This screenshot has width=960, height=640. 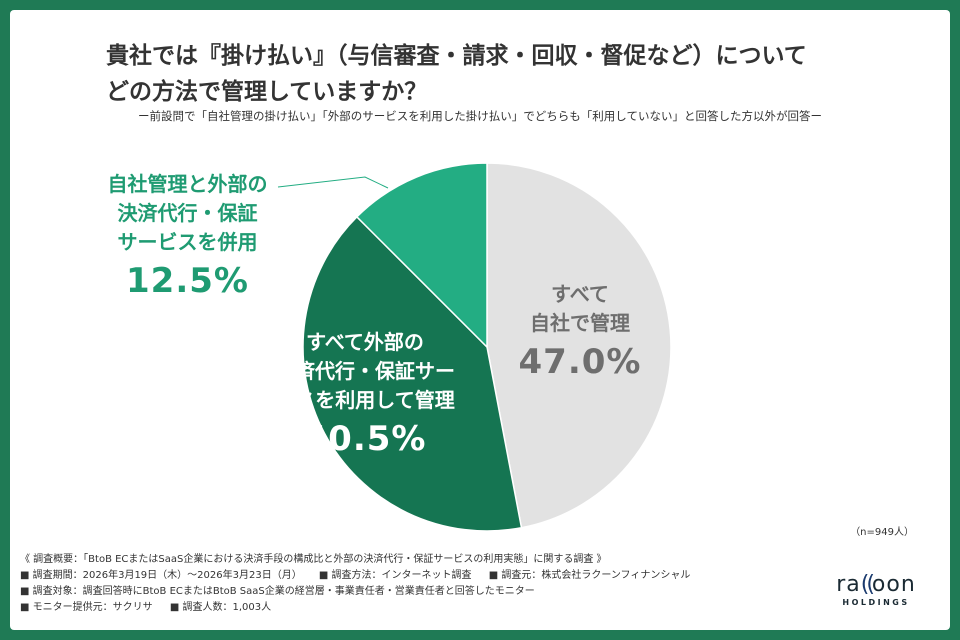 What do you see at coordinates (876, 602) in the screenshot?
I see `logo-subtext: HOLDINGS` at bounding box center [876, 602].